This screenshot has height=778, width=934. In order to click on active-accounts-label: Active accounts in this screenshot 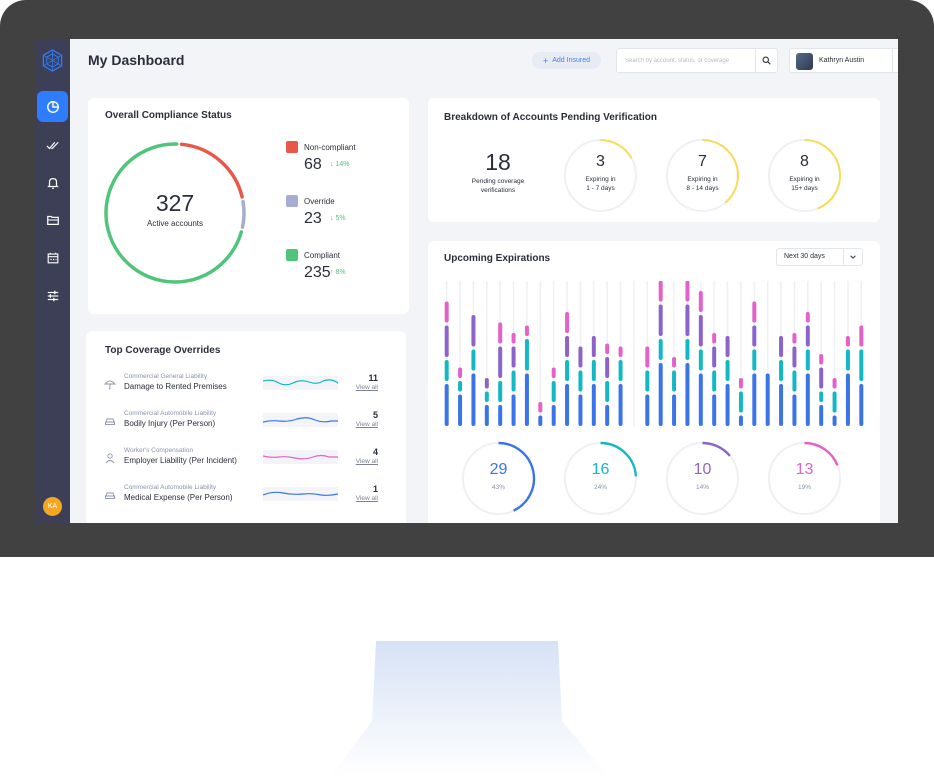, I will do `click(175, 223)`.